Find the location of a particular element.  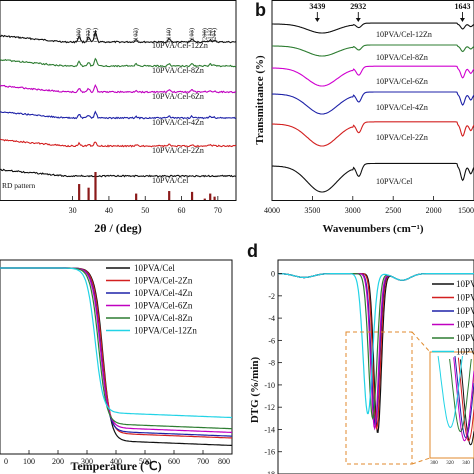

y-tick-label: -4 is located at coordinates (271, 318).